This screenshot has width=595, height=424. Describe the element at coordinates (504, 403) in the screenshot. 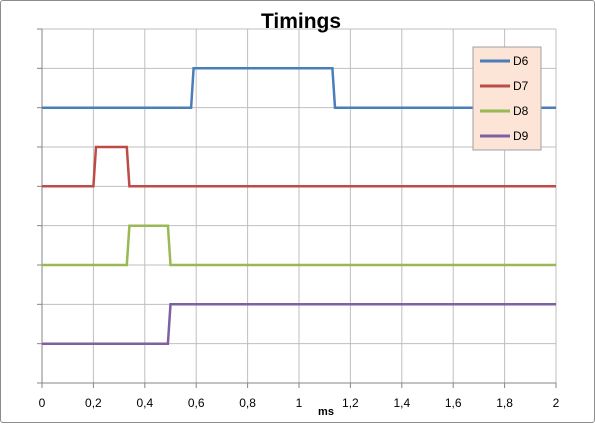

I see `x-tick-label: 1,8` at that location.